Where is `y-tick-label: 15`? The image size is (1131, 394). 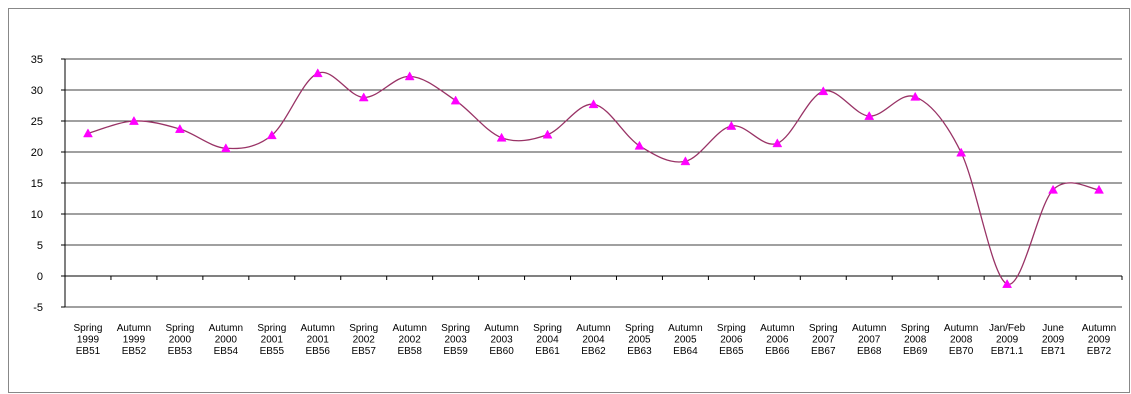 y-tick-label: 15 is located at coordinates (37, 184).